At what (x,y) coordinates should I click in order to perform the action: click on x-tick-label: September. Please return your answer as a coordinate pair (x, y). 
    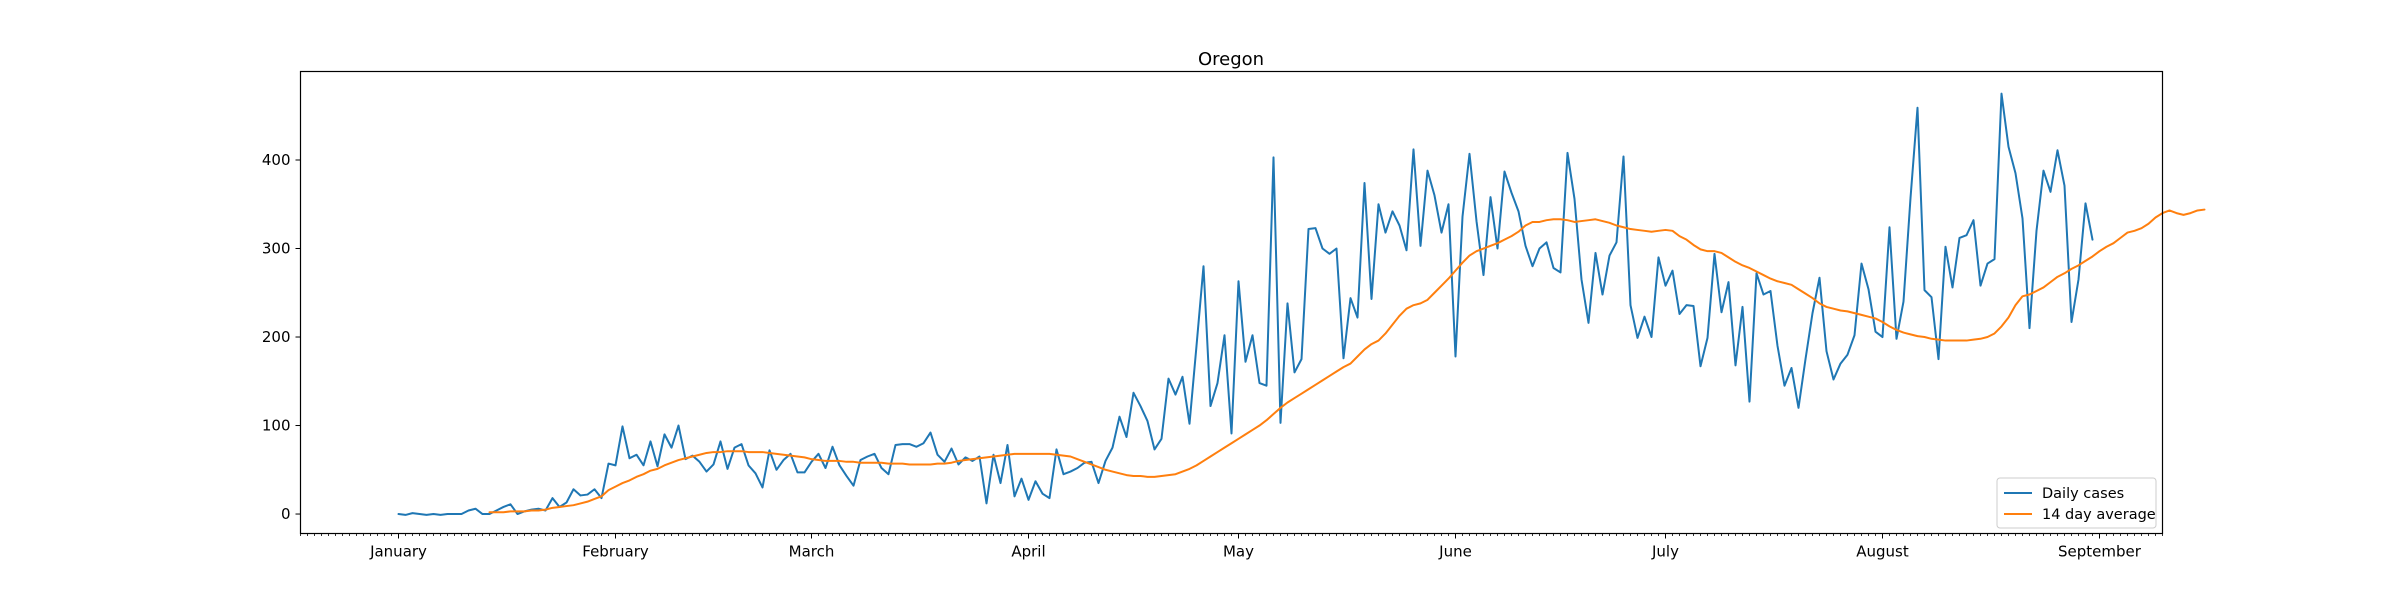
    Looking at the image, I should click on (2100, 552).